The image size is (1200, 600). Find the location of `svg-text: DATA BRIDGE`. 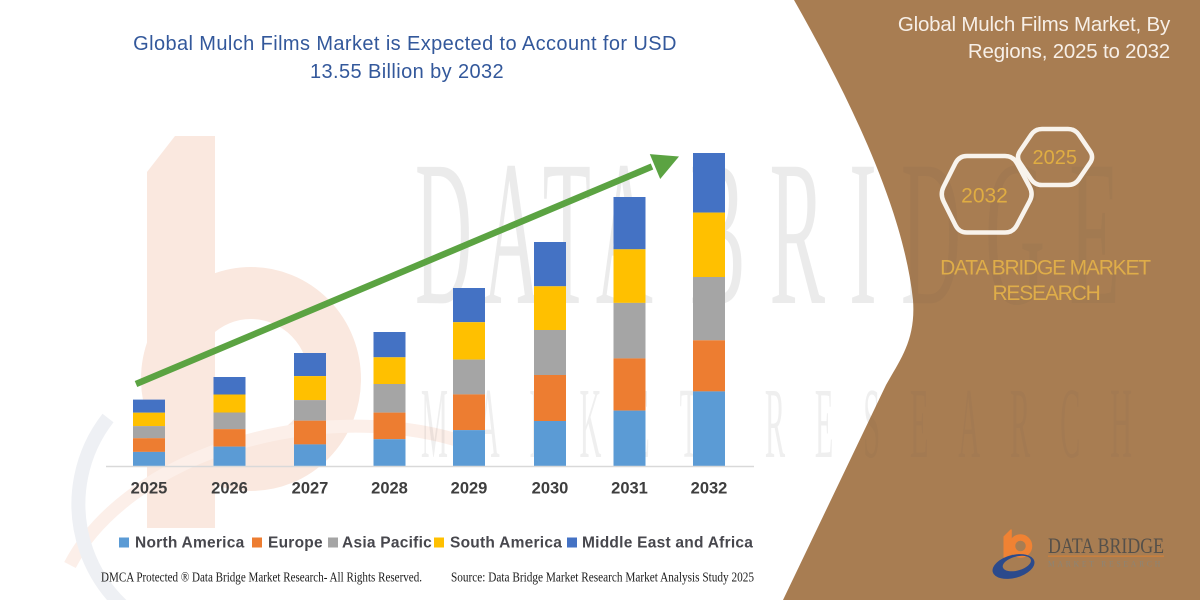

svg-text: DATA BRIDGE is located at coordinates (1106, 545).